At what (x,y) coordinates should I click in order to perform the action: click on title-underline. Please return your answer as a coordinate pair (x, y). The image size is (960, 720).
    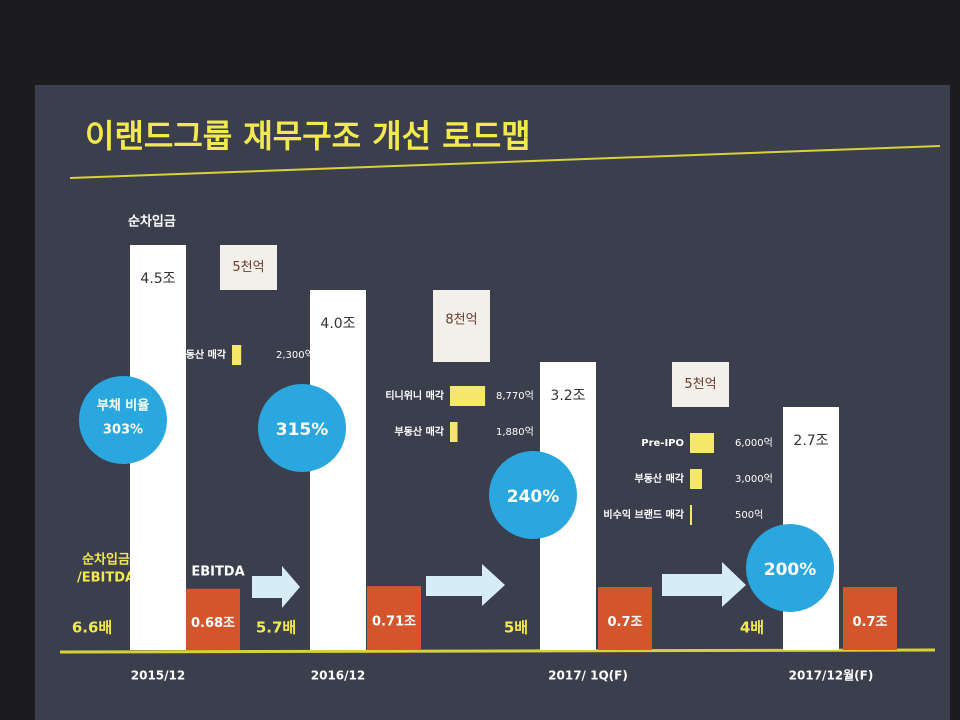
    Looking at the image, I should click on (505, 162).